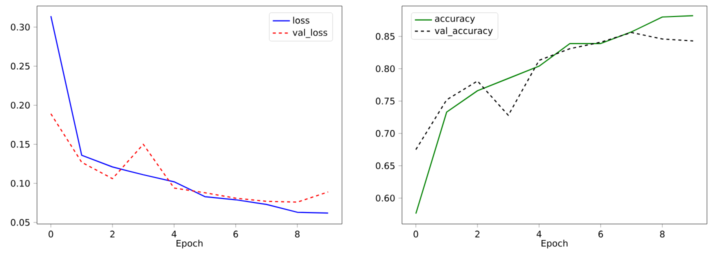  What do you see at coordinates (463, 31) in the screenshot?
I see `legend-label: val_accuracy` at bounding box center [463, 31].